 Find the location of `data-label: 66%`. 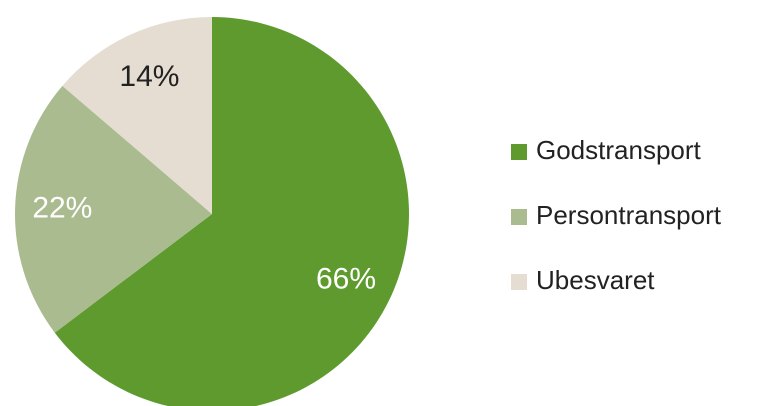

data-label: 66% is located at coordinates (346, 279).